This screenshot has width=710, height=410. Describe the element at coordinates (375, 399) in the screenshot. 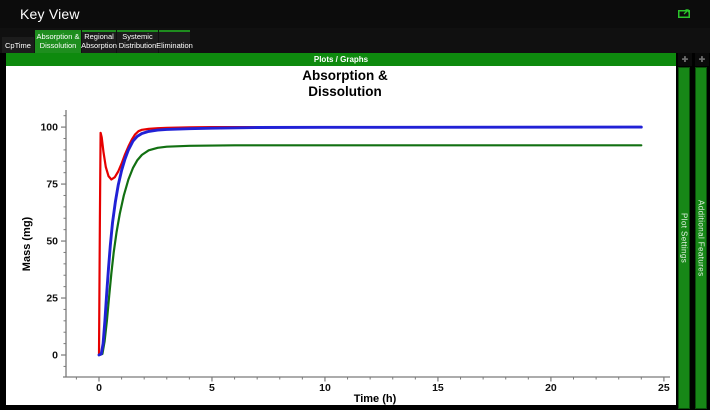

I see `x-axis-label: Time (h)` at that location.